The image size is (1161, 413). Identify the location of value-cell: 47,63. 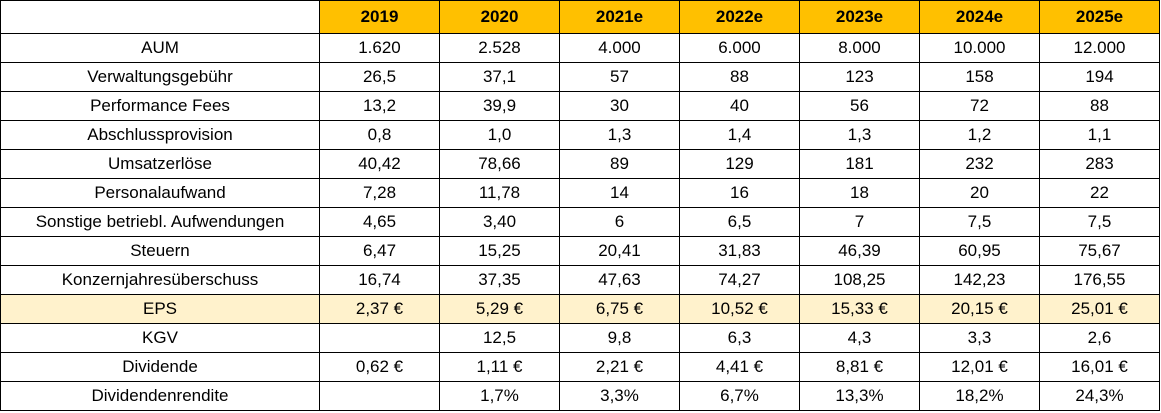
(619, 280).